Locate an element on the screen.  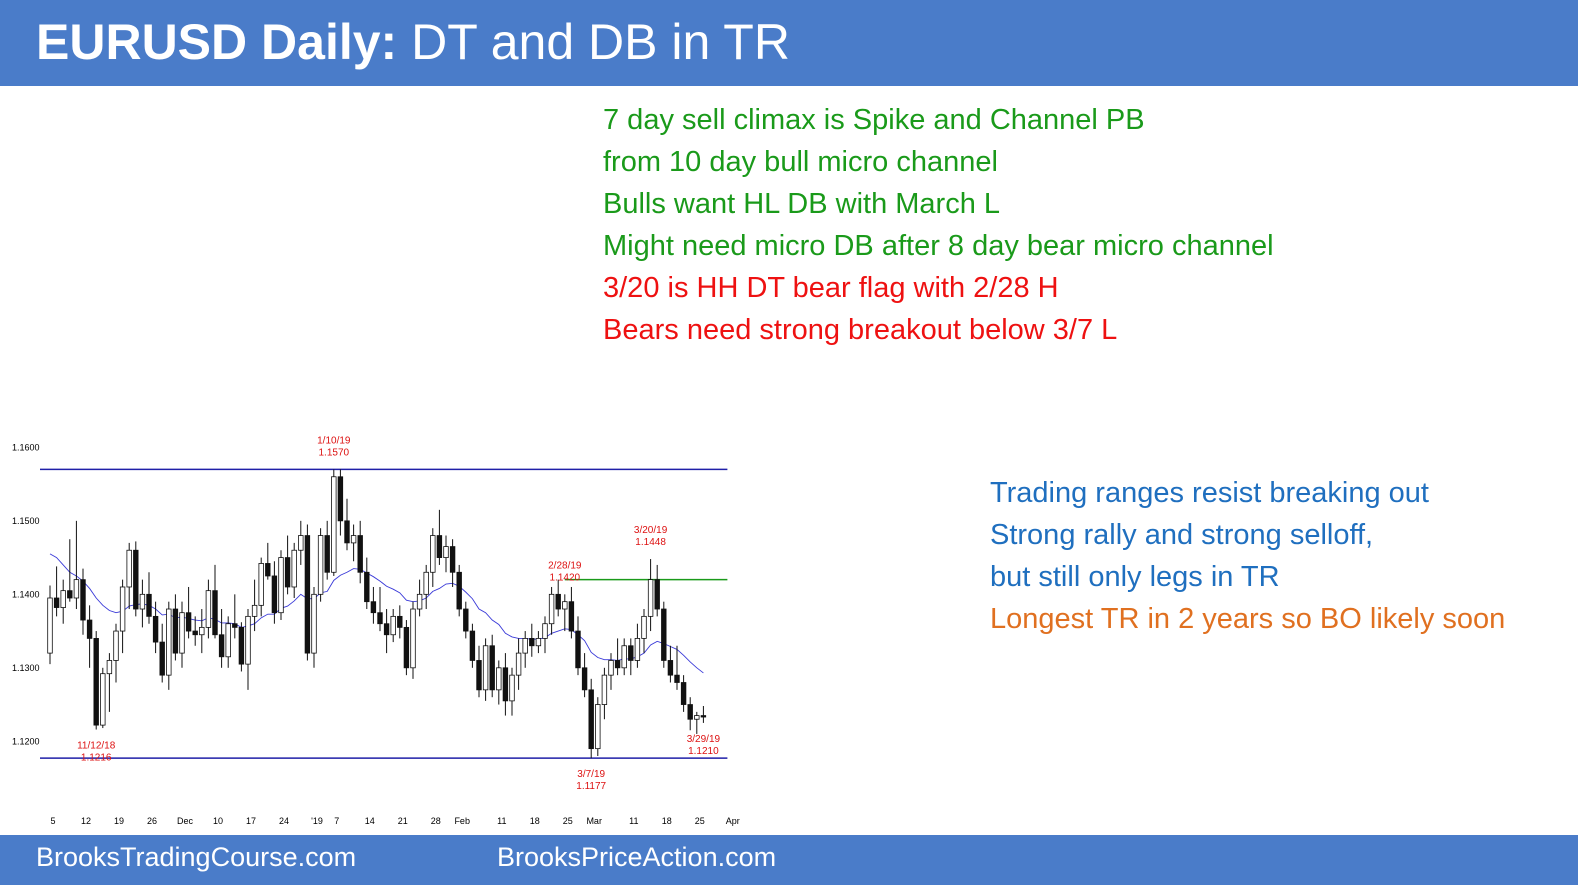
note-top-6: Bears need strong breakout below 3/7 L is located at coordinates (860, 330).